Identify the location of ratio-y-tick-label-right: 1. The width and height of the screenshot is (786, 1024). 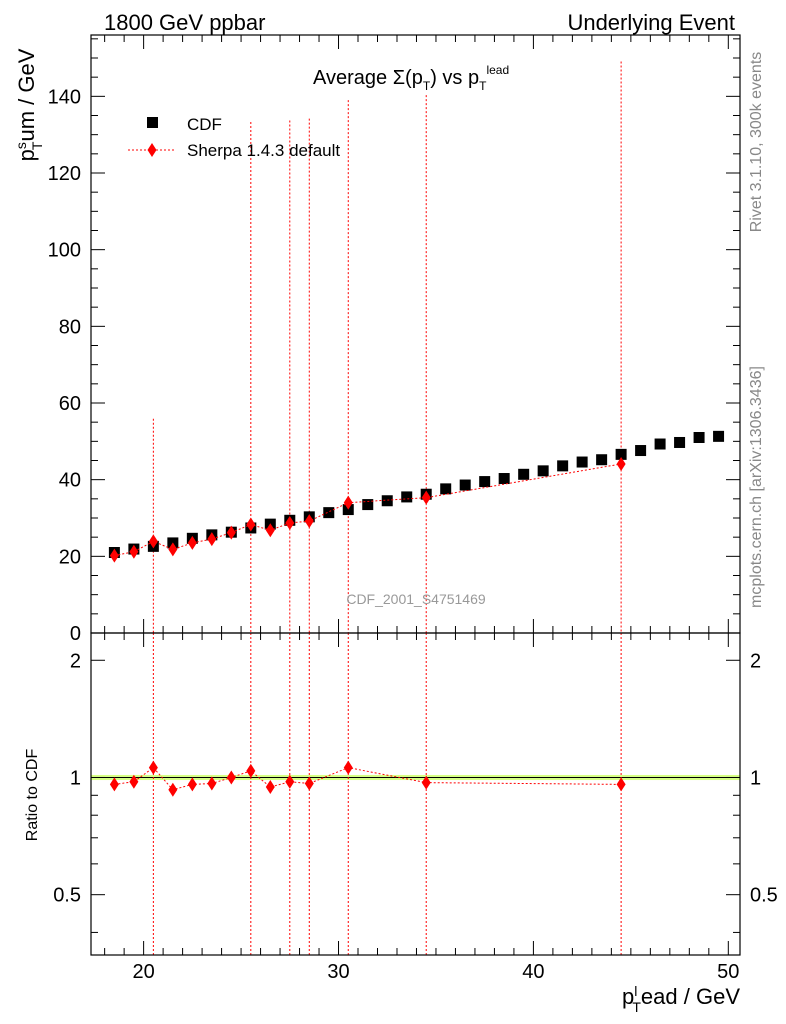
(755, 778).